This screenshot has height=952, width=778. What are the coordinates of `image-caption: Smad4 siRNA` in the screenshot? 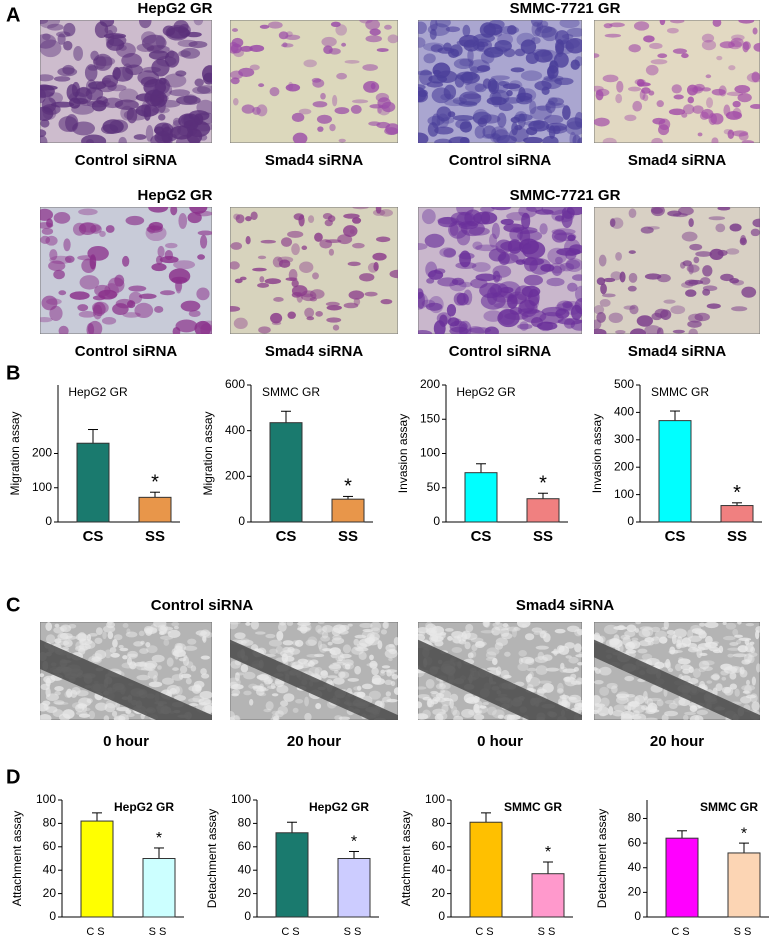 It's located at (677, 160).